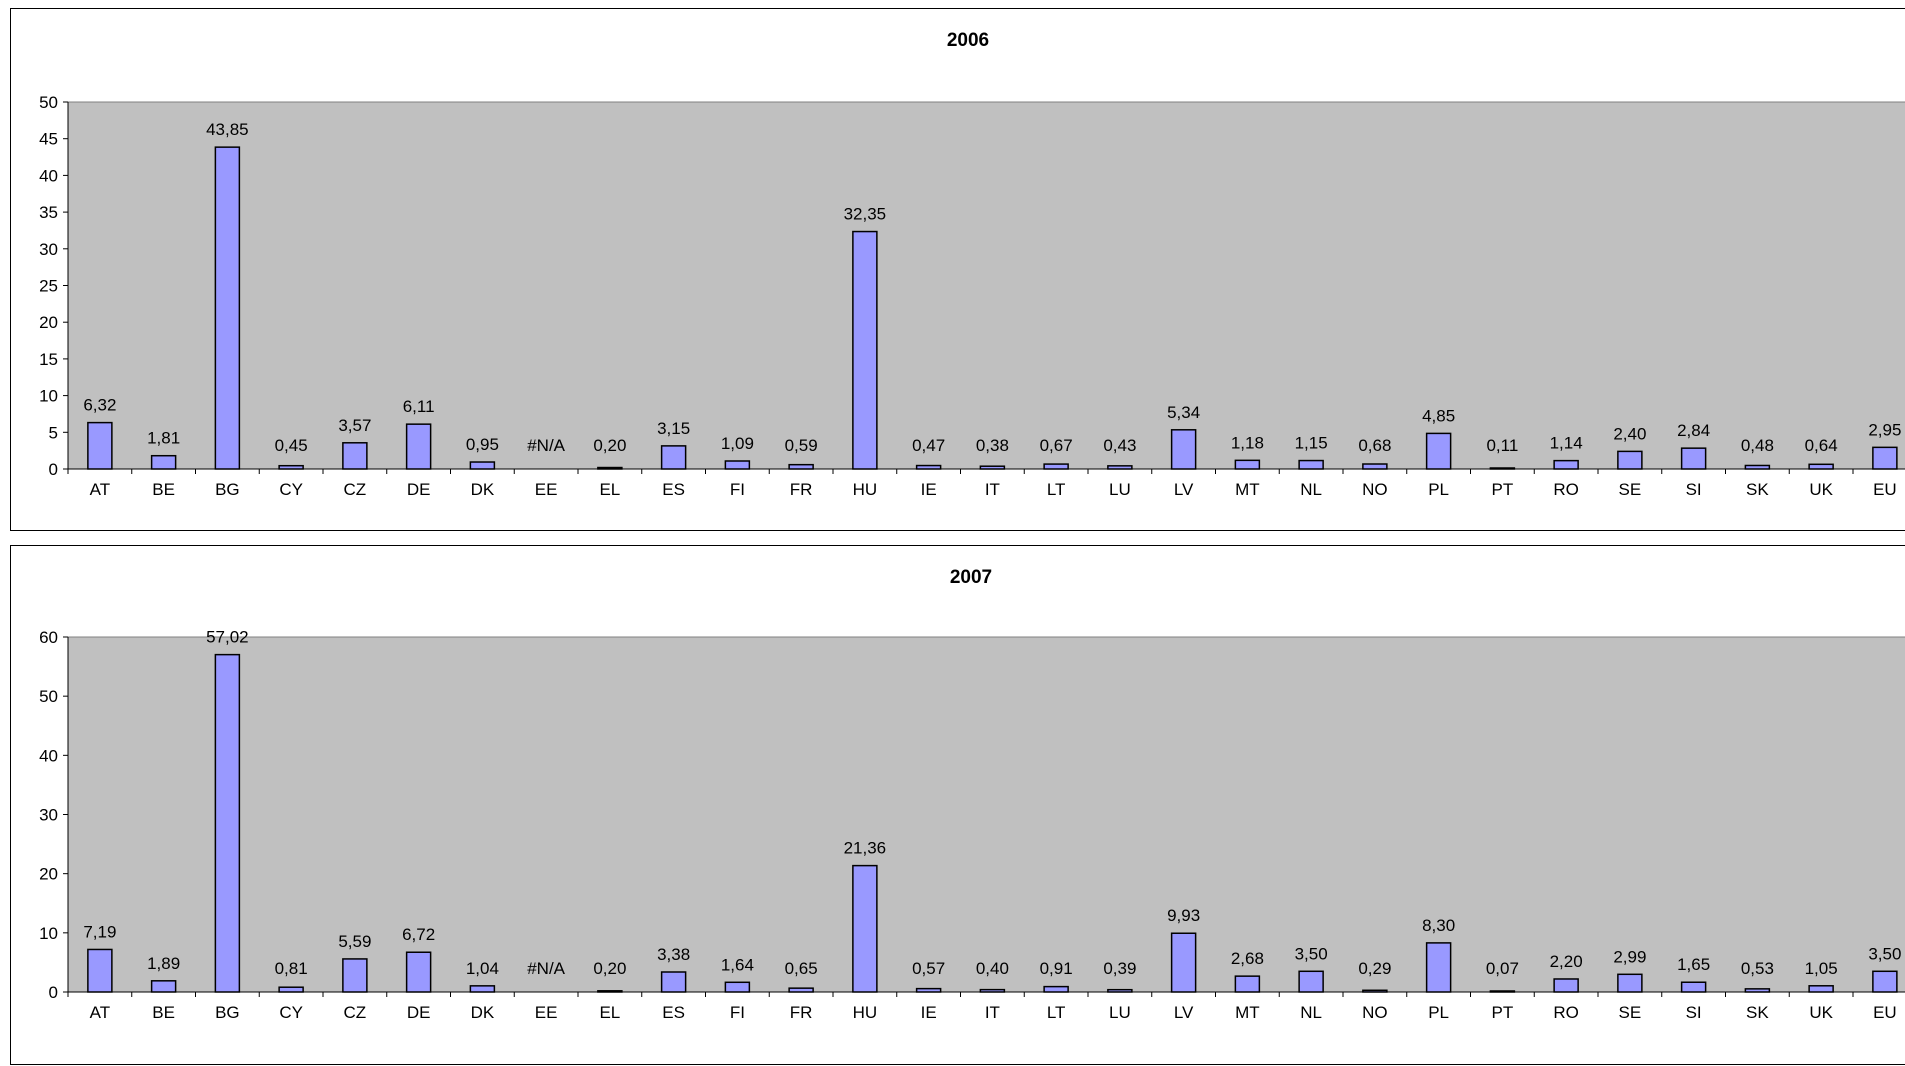 The height and width of the screenshot is (1066, 1905). Describe the element at coordinates (1056, 968) in the screenshot. I see `data-label: 0,91` at that location.